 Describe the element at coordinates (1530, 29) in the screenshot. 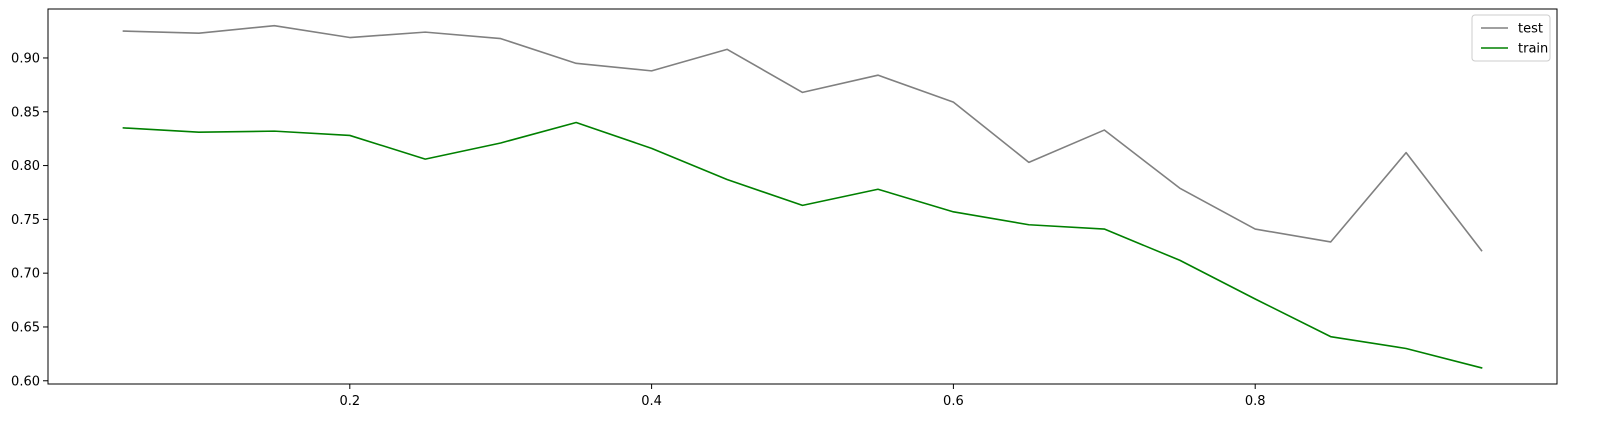

I see `legend-label-test: test` at that location.